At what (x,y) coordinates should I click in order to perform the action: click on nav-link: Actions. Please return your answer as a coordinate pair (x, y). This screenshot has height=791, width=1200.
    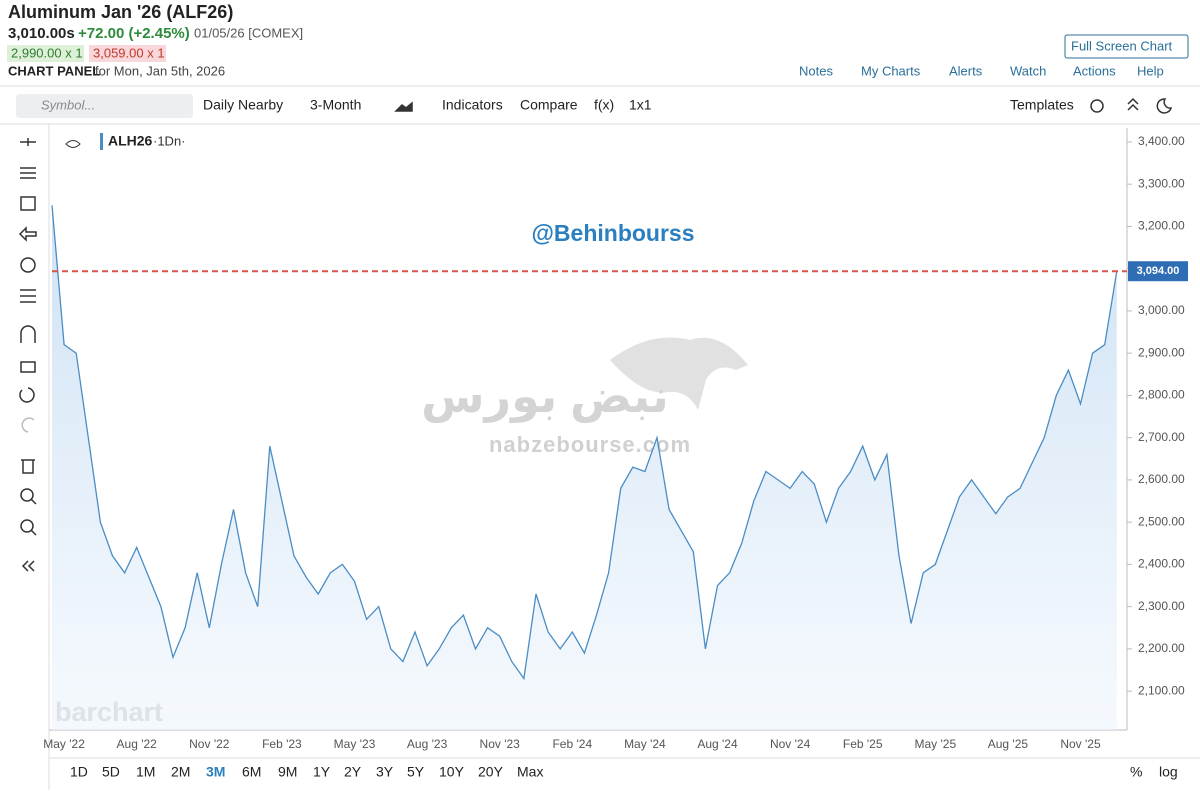
    Looking at the image, I should click on (1094, 70).